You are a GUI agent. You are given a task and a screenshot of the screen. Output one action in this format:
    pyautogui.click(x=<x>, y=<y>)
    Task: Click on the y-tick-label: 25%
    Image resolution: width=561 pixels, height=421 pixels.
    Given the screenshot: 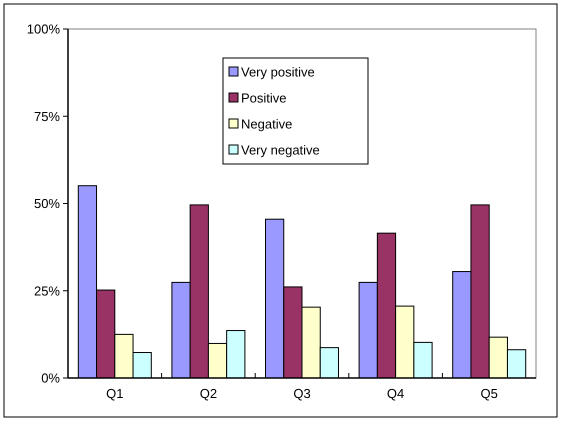 What is the action you would take?
    pyautogui.click(x=47, y=290)
    